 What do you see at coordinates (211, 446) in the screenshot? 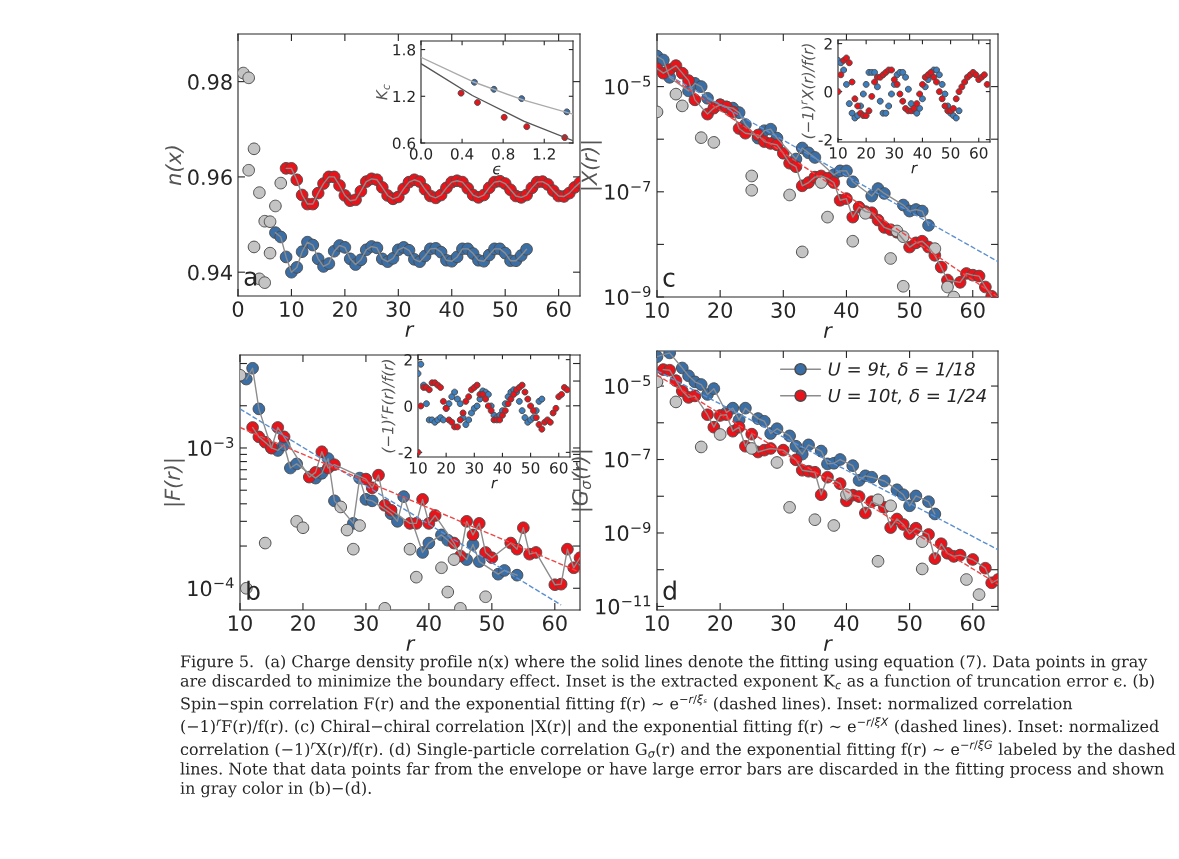
I see `y-tick-label: 10$^{−3}$` at bounding box center [211, 446].